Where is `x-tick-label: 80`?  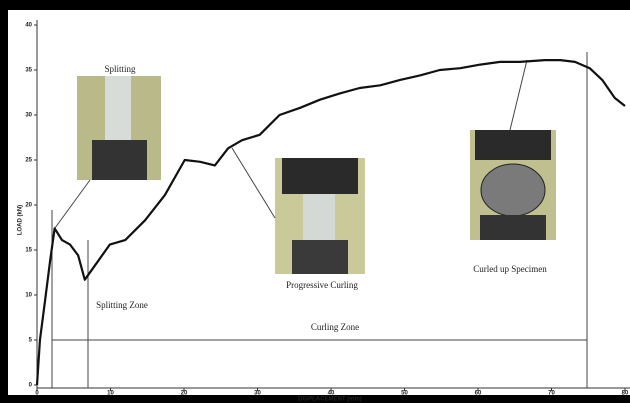 x-tick-label: 80 is located at coordinates (625, 394).